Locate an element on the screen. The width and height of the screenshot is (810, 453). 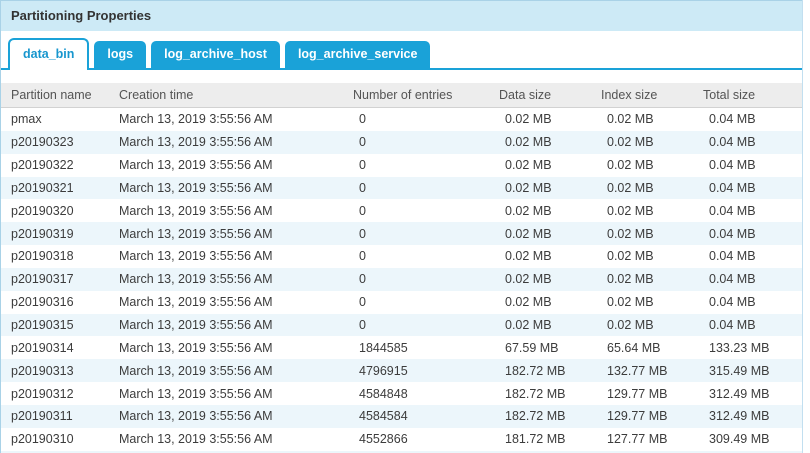
table-cell: p20190313 is located at coordinates (42, 370).